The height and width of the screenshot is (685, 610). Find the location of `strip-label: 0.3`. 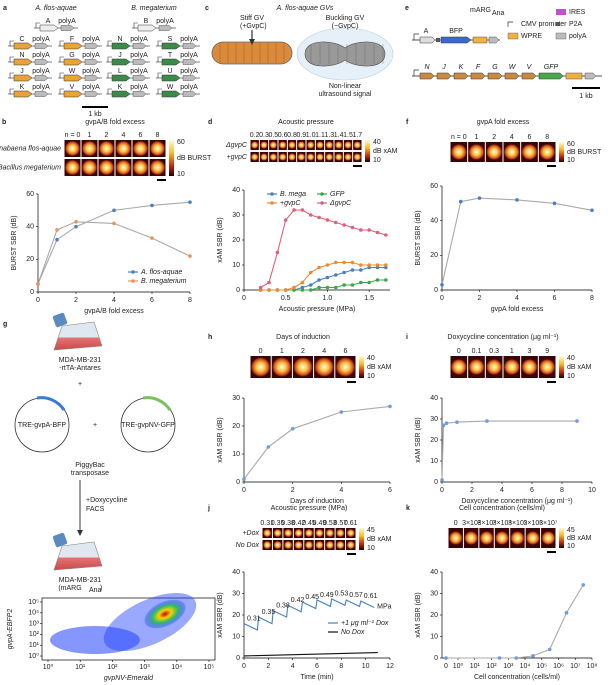

strip-label: 0.3 is located at coordinates (264, 135).